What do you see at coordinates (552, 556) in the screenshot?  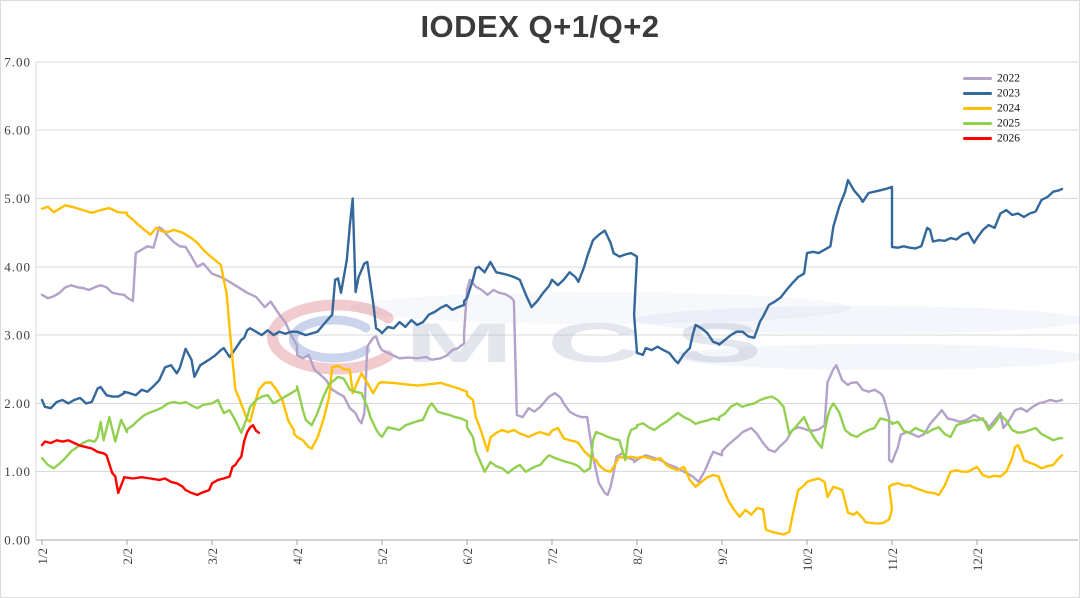 I see `x-axis-label: 7/2` at bounding box center [552, 556].